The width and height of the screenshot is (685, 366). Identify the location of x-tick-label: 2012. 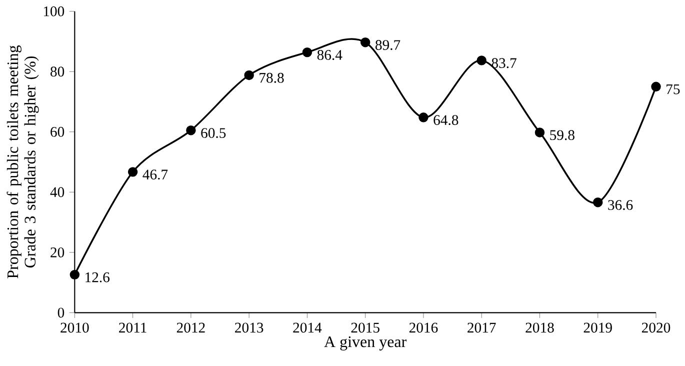
(190, 327).